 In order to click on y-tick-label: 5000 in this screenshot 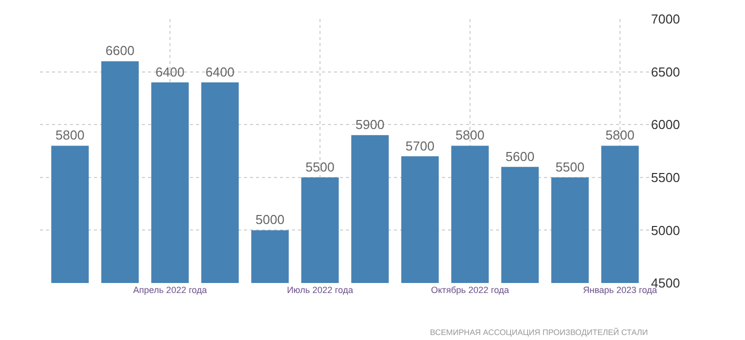, I will do `click(665, 230)`.